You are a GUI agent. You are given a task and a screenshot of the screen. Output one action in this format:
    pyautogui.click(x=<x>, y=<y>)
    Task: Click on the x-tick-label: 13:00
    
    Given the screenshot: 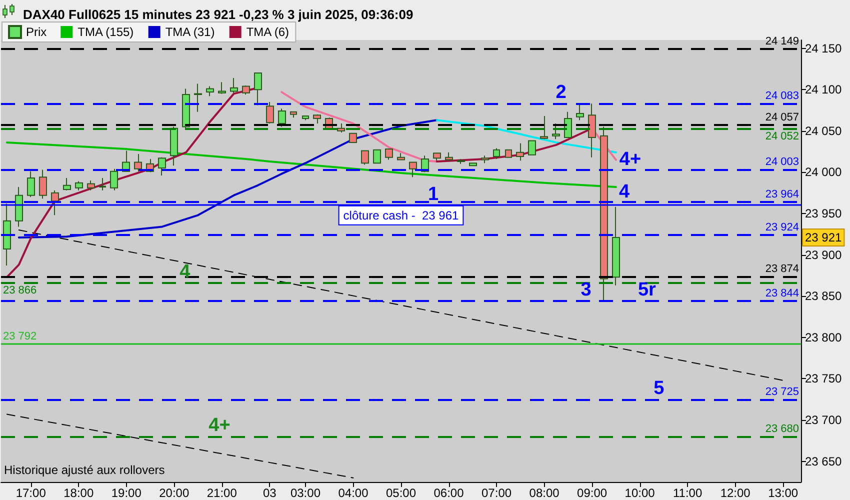 What is the action you would take?
    pyautogui.click(x=783, y=493)
    